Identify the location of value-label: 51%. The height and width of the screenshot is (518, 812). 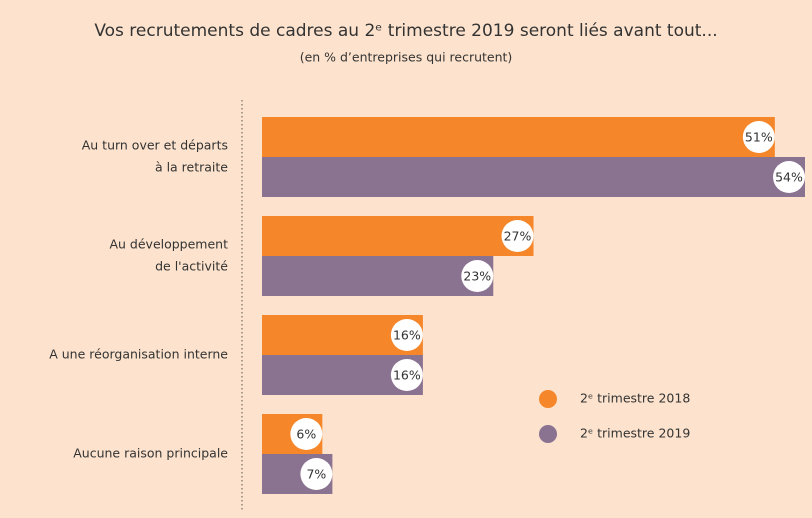
(759, 137).